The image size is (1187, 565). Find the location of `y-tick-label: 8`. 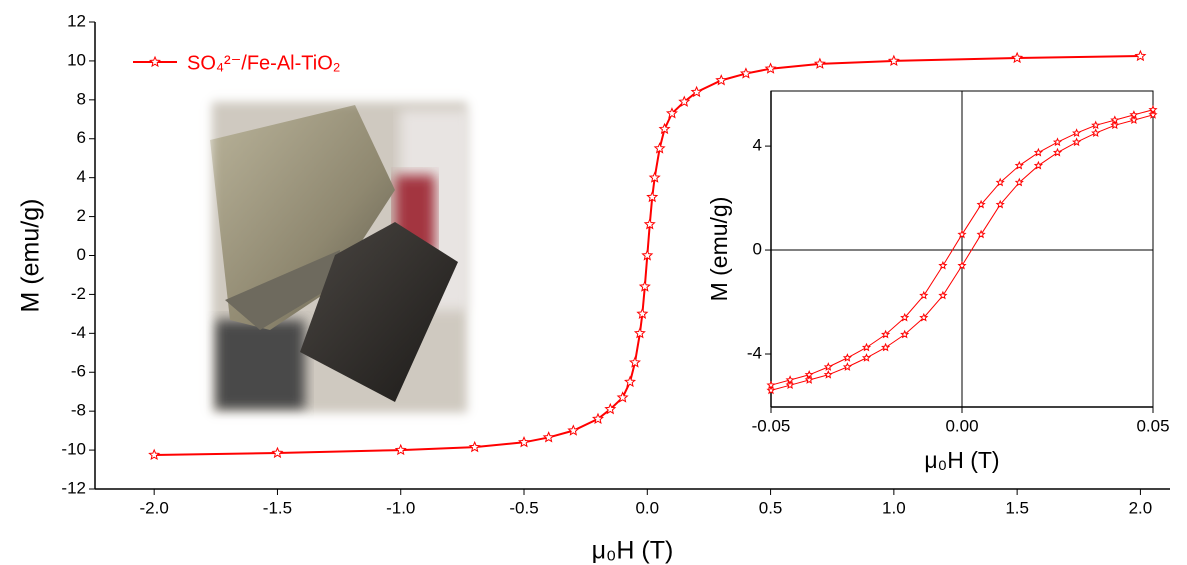

y-tick-label: 8 is located at coordinates (81, 98).